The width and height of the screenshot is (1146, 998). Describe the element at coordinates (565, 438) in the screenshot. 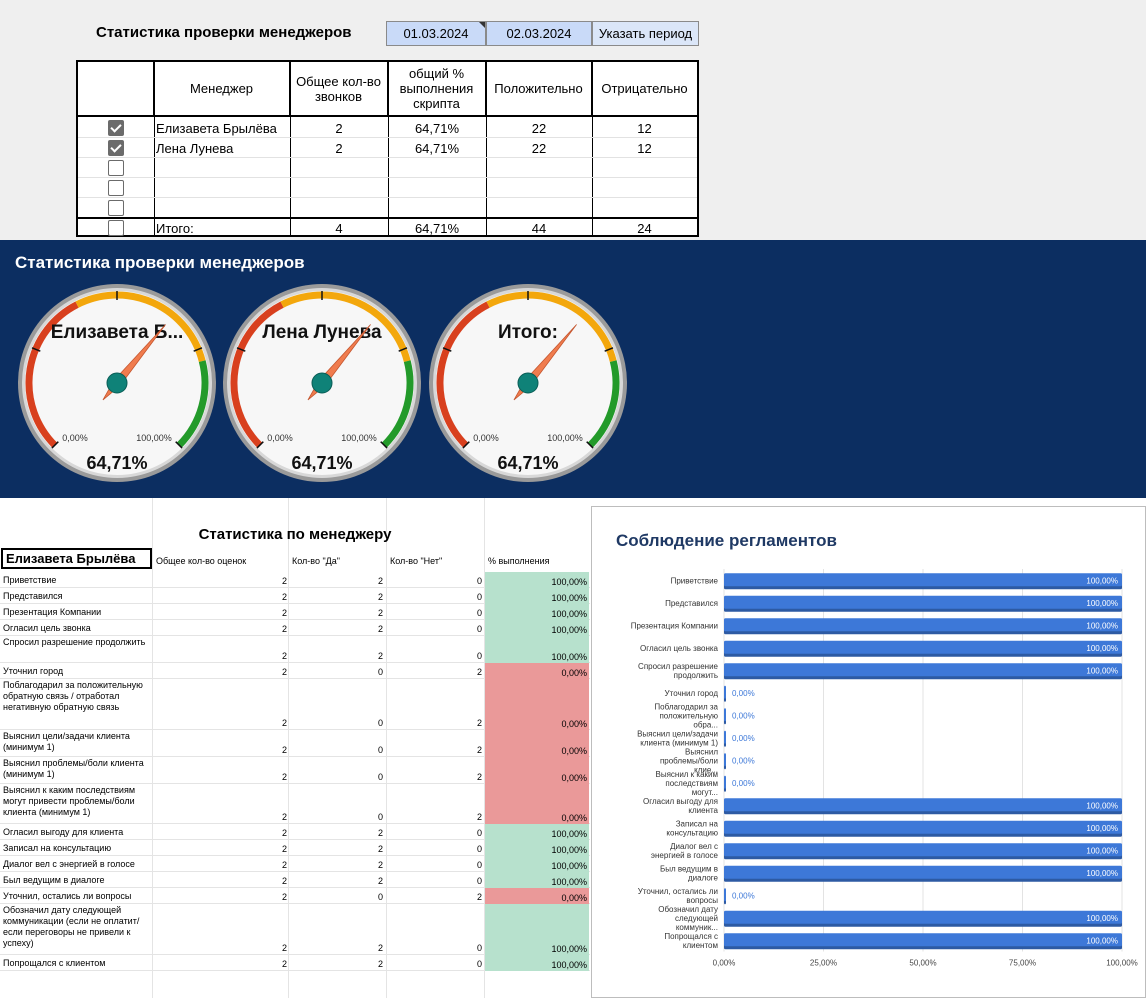

I see `gauge-max-label: 100,00%` at that location.